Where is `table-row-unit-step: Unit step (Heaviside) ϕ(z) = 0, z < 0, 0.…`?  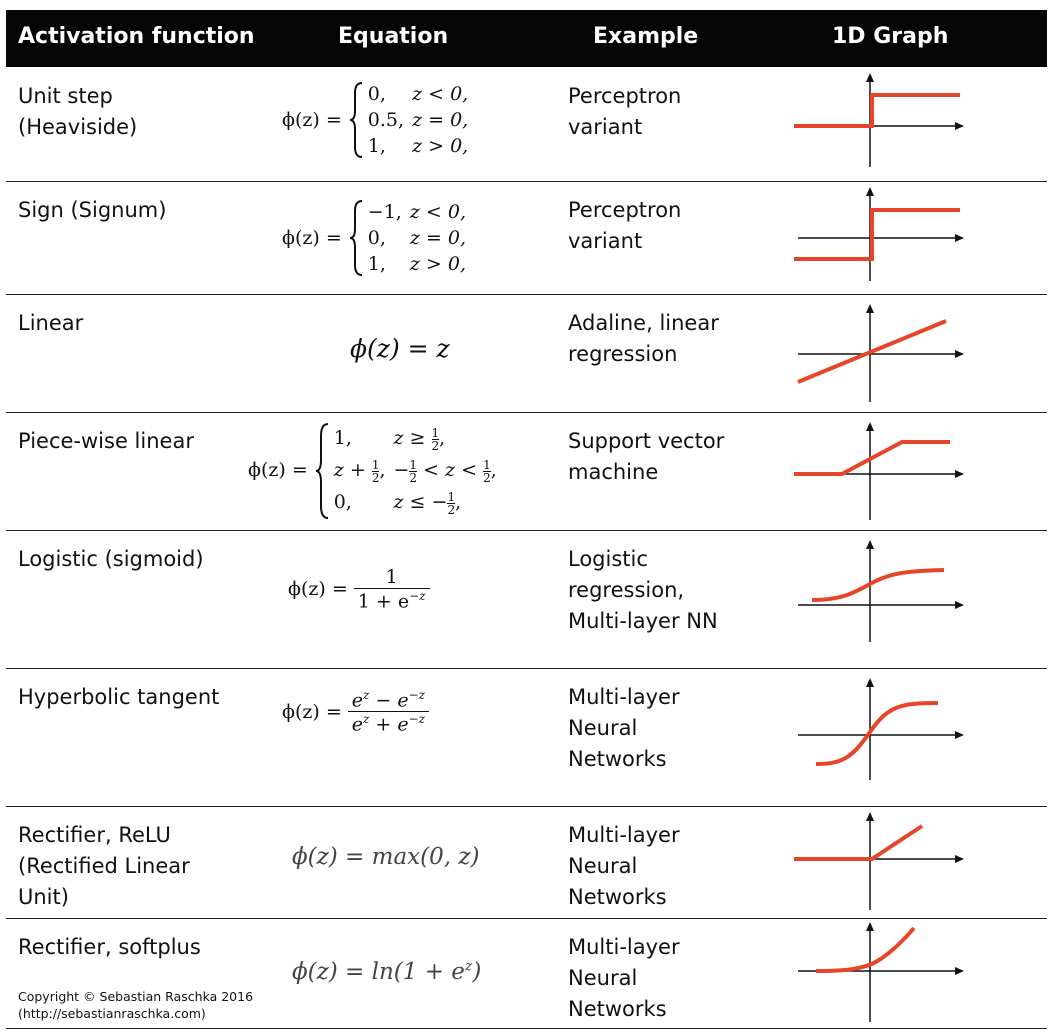 table-row-unit-step: Unit step (Heaviside) ϕ(z) = 0, z < 0, 0.… is located at coordinates (526, 124).